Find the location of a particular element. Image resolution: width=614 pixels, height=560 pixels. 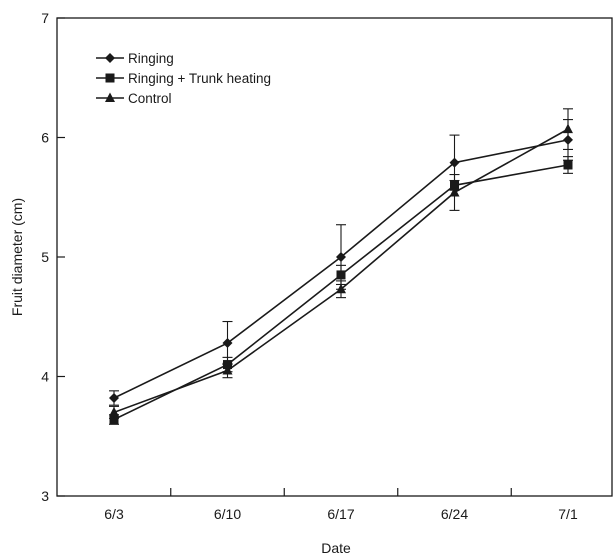

y-tick-label: 7 is located at coordinates (45, 18).